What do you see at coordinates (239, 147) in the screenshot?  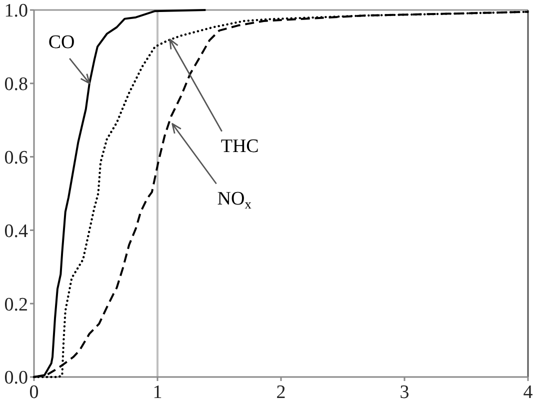 I see `annotation: THC` at bounding box center [239, 147].